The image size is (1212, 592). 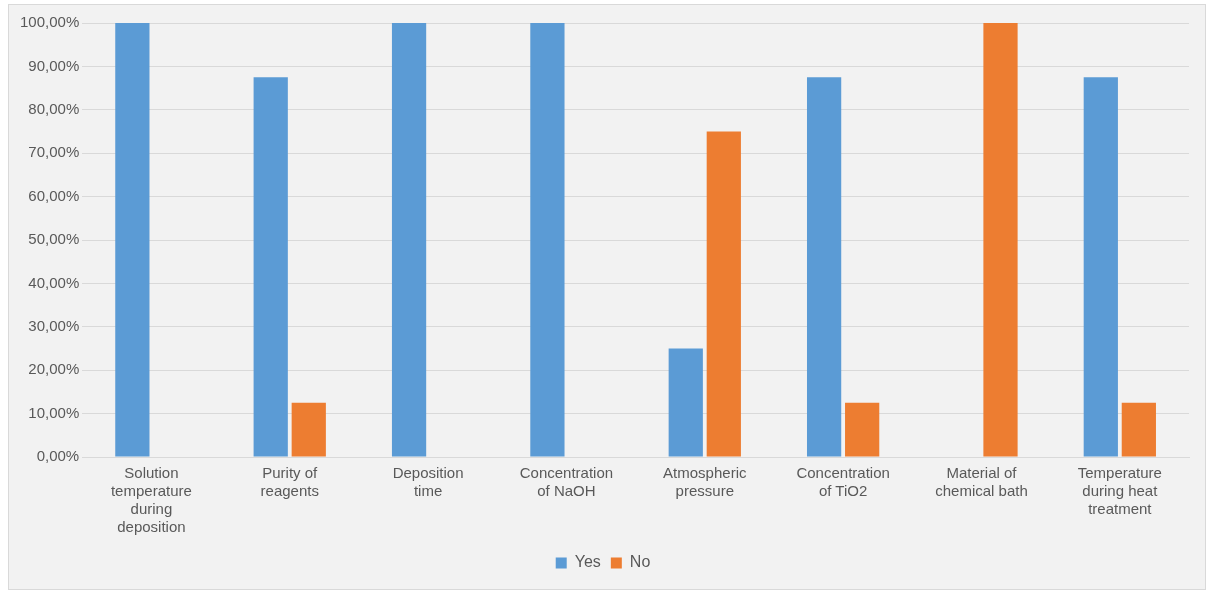 What do you see at coordinates (428, 482) in the screenshot?
I see `x-tick-label: Deposition time` at bounding box center [428, 482].